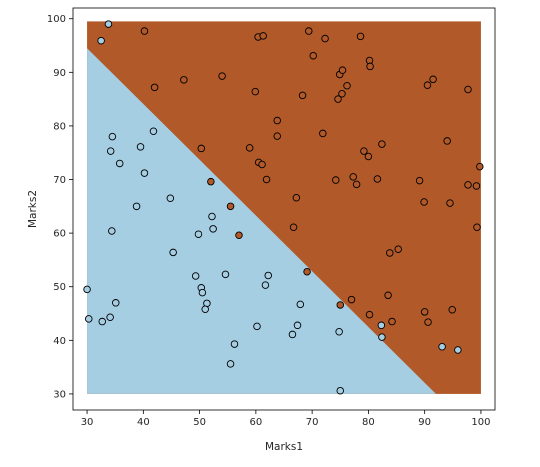 The width and height of the screenshot is (540, 467). What do you see at coordinates (255, 422) in the screenshot?
I see `x-tick-label: 60` at bounding box center [255, 422].